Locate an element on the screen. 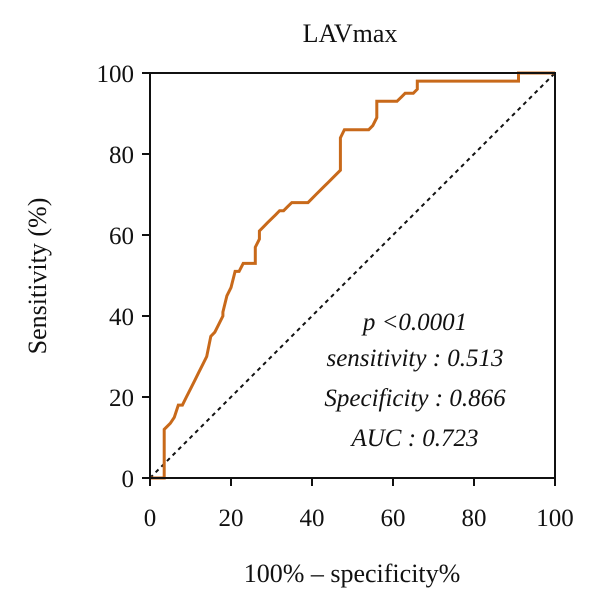  annotation-sensitivity: sensitivity : 0.513 is located at coordinates (414, 358).